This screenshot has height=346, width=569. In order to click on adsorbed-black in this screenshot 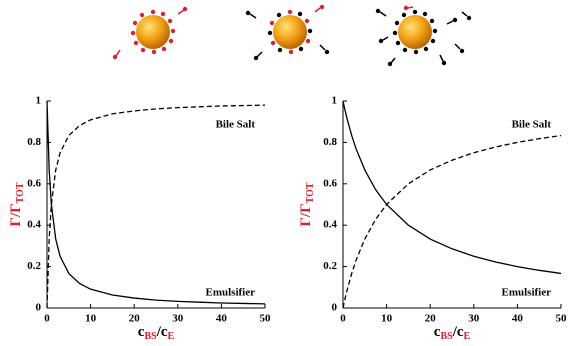, I will do `click(415, 32)`.